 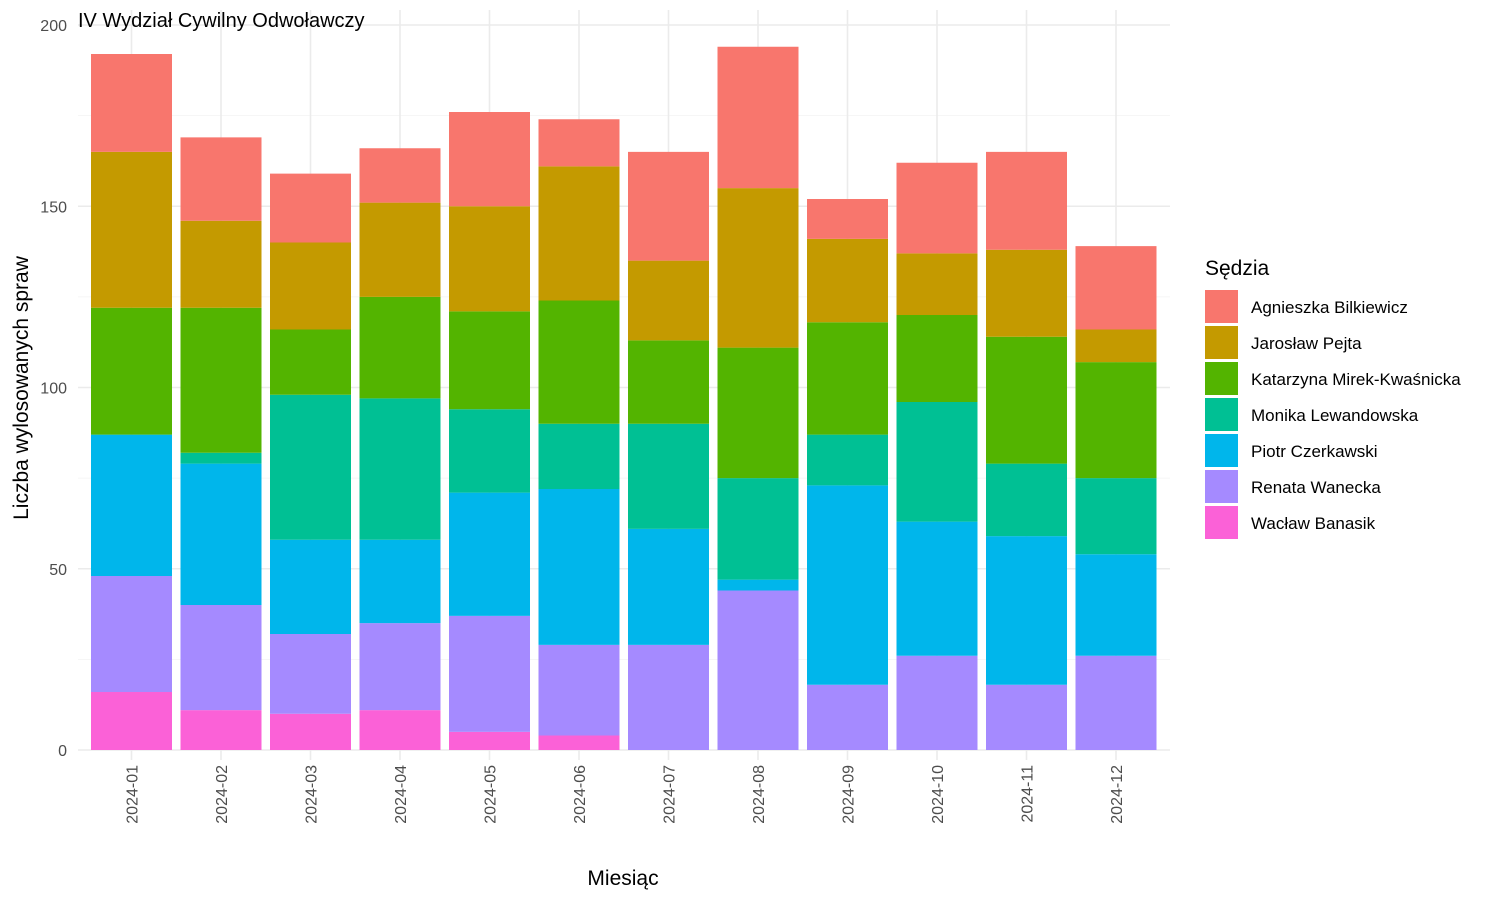 I want to click on x-tick-label: 2024-06, so click(x=580, y=794).